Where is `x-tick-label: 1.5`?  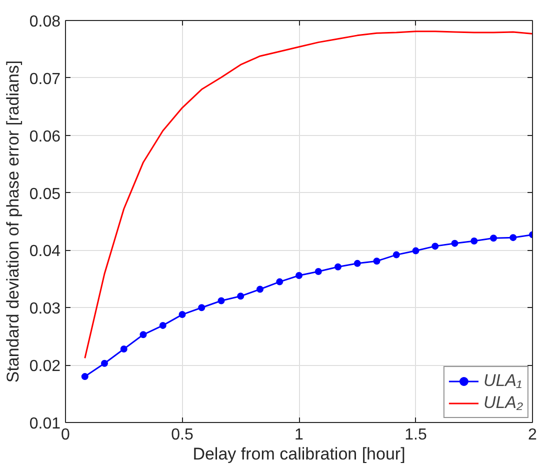
x-tick-label: 1.5 is located at coordinates (415, 435).